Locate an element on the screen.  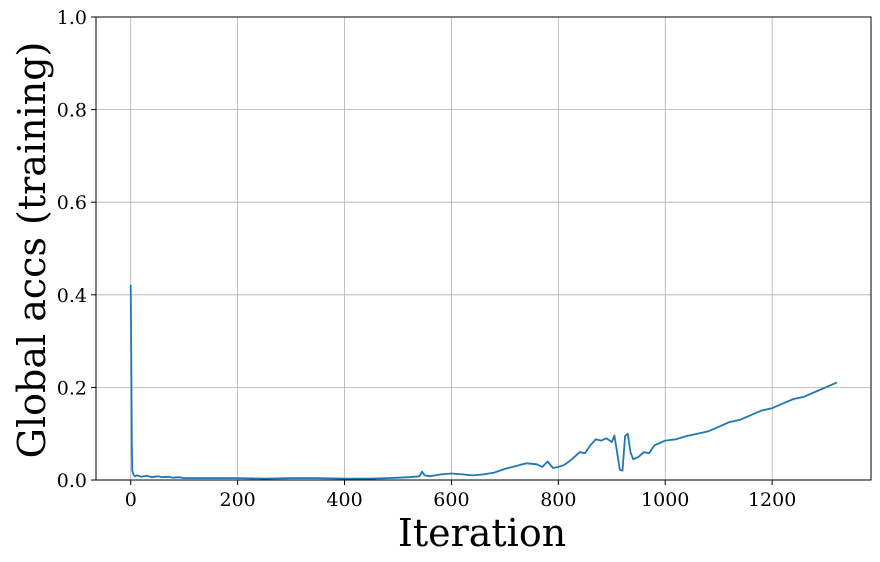
y-tick-label: 0.0 is located at coordinates (72, 481).